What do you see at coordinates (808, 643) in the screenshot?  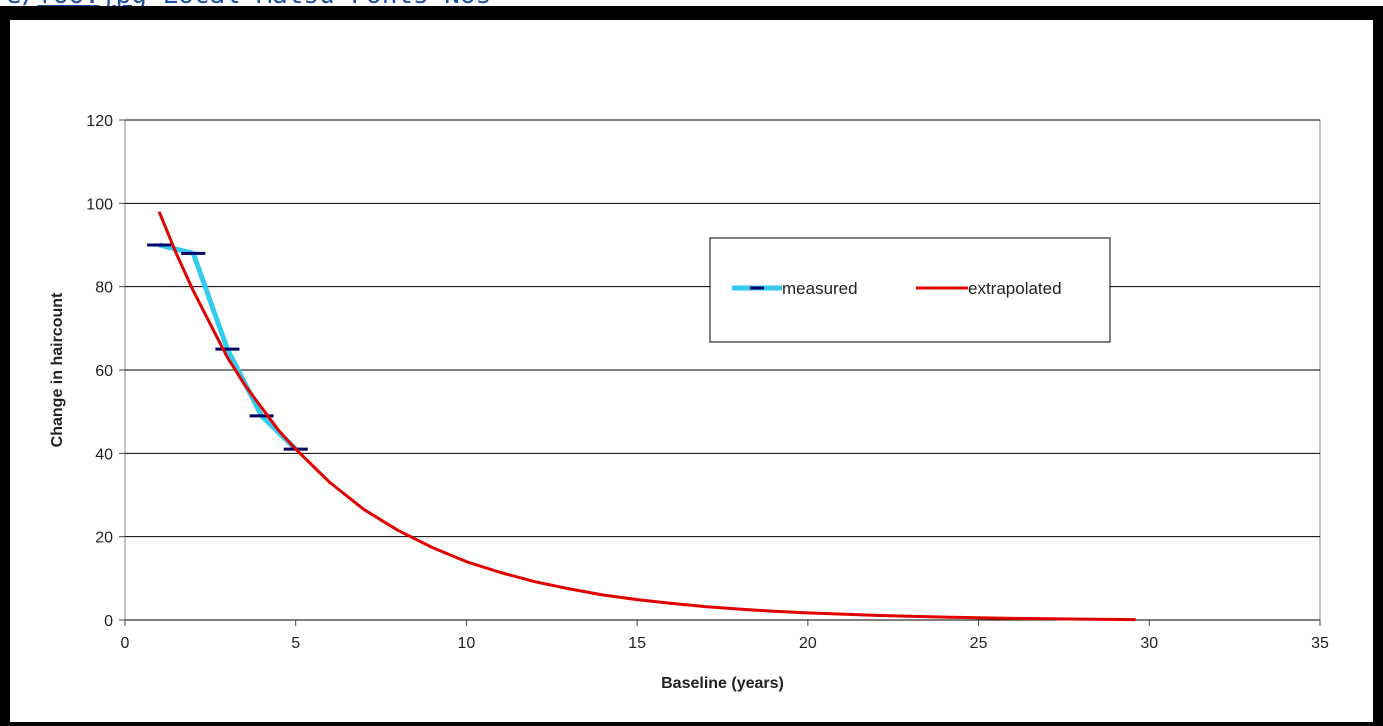 I see `x-tick-label: 20` at bounding box center [808, 643].